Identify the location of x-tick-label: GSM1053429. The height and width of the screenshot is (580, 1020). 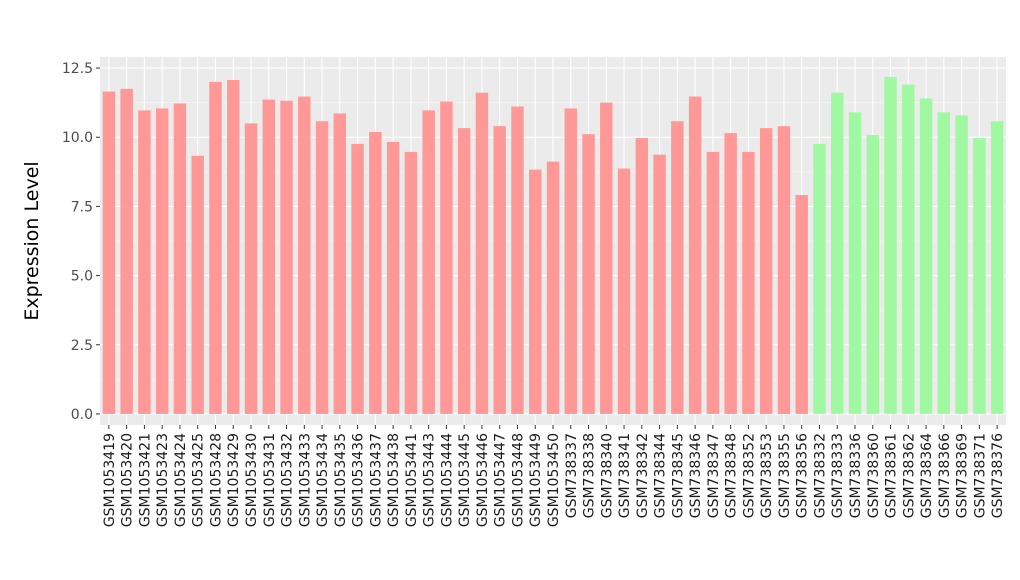
(234, 480).